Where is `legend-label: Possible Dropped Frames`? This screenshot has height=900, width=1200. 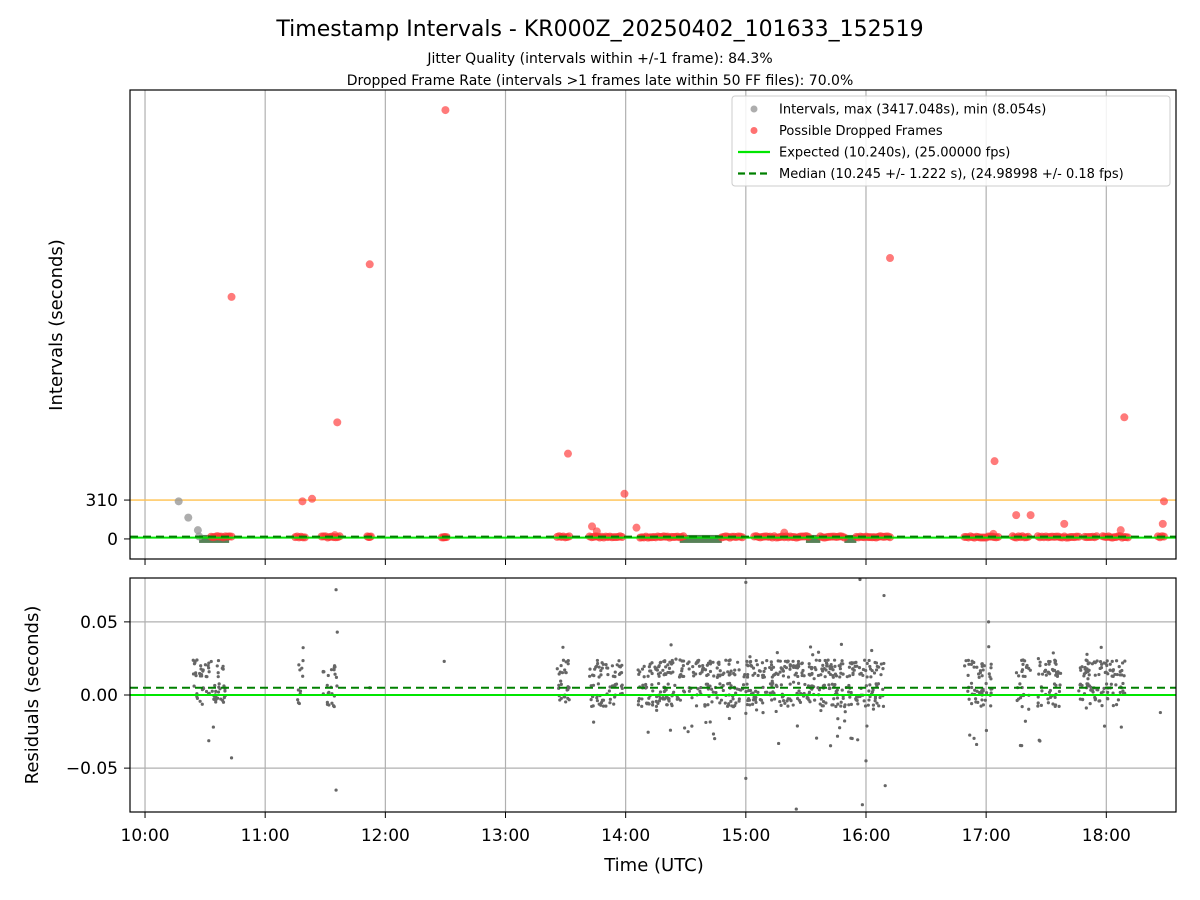 legend-label: Possible Dropped Frames is located at coordinates (861, 131).